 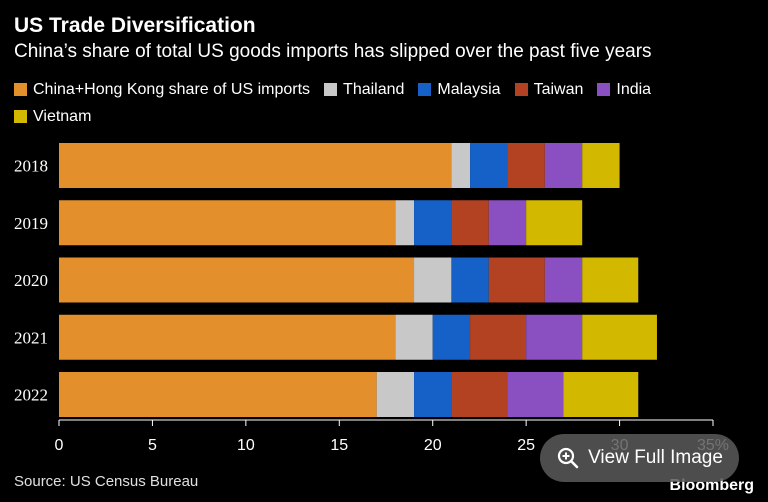 What do you see at coordinates (433, 445) in the screenshot?
I see `x-tick-label: 20` at bounding box center [433, 445].